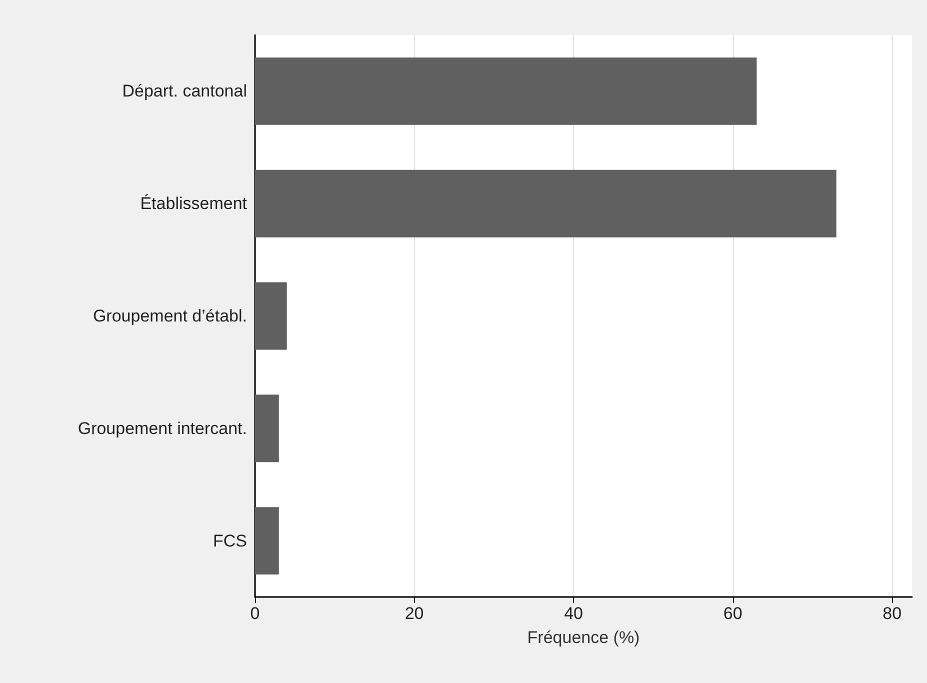 The width and height of the screenshot is (927, 683). I want to click on y-tick-label: Groupement intercant., so click(162, 428).